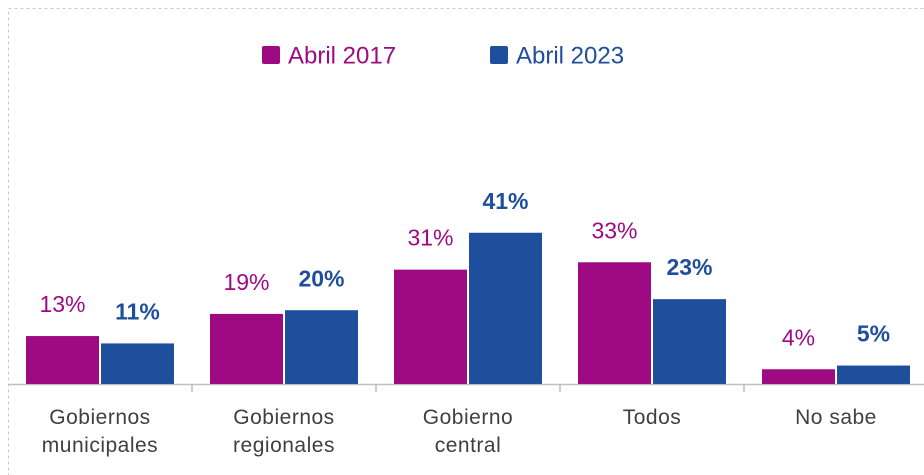 The width and height of the screenshot is (924, 475). I want to click on x-tick-label: Gobierno central, so click(468, 431).